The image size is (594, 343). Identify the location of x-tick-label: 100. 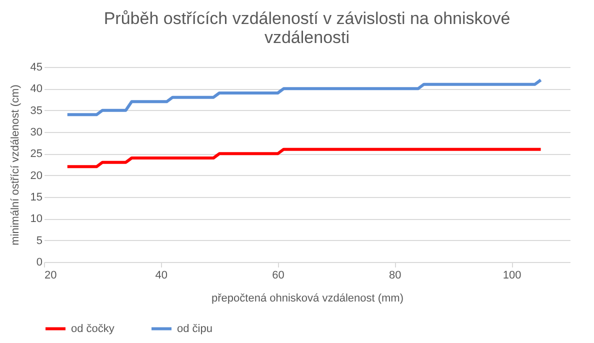
(512, 276).